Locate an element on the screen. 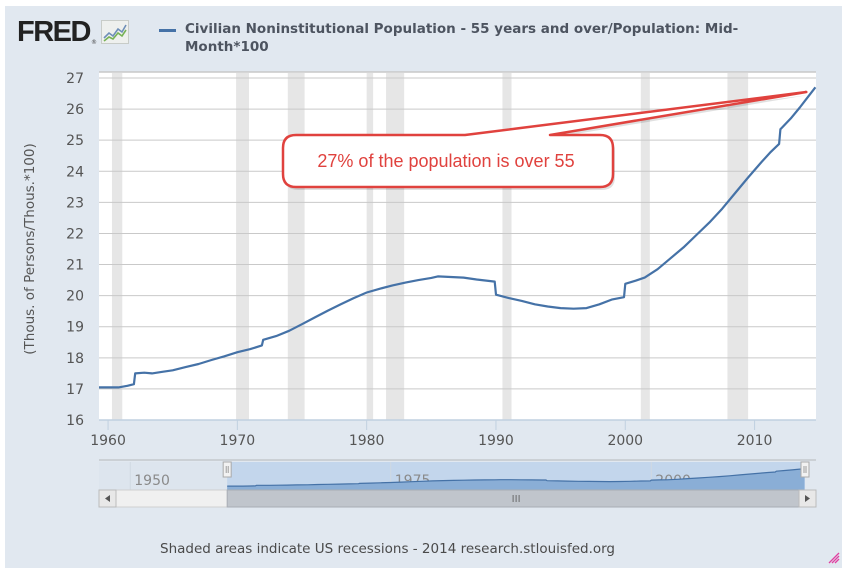  scroll-right-button is located at coordinates (807, 498).